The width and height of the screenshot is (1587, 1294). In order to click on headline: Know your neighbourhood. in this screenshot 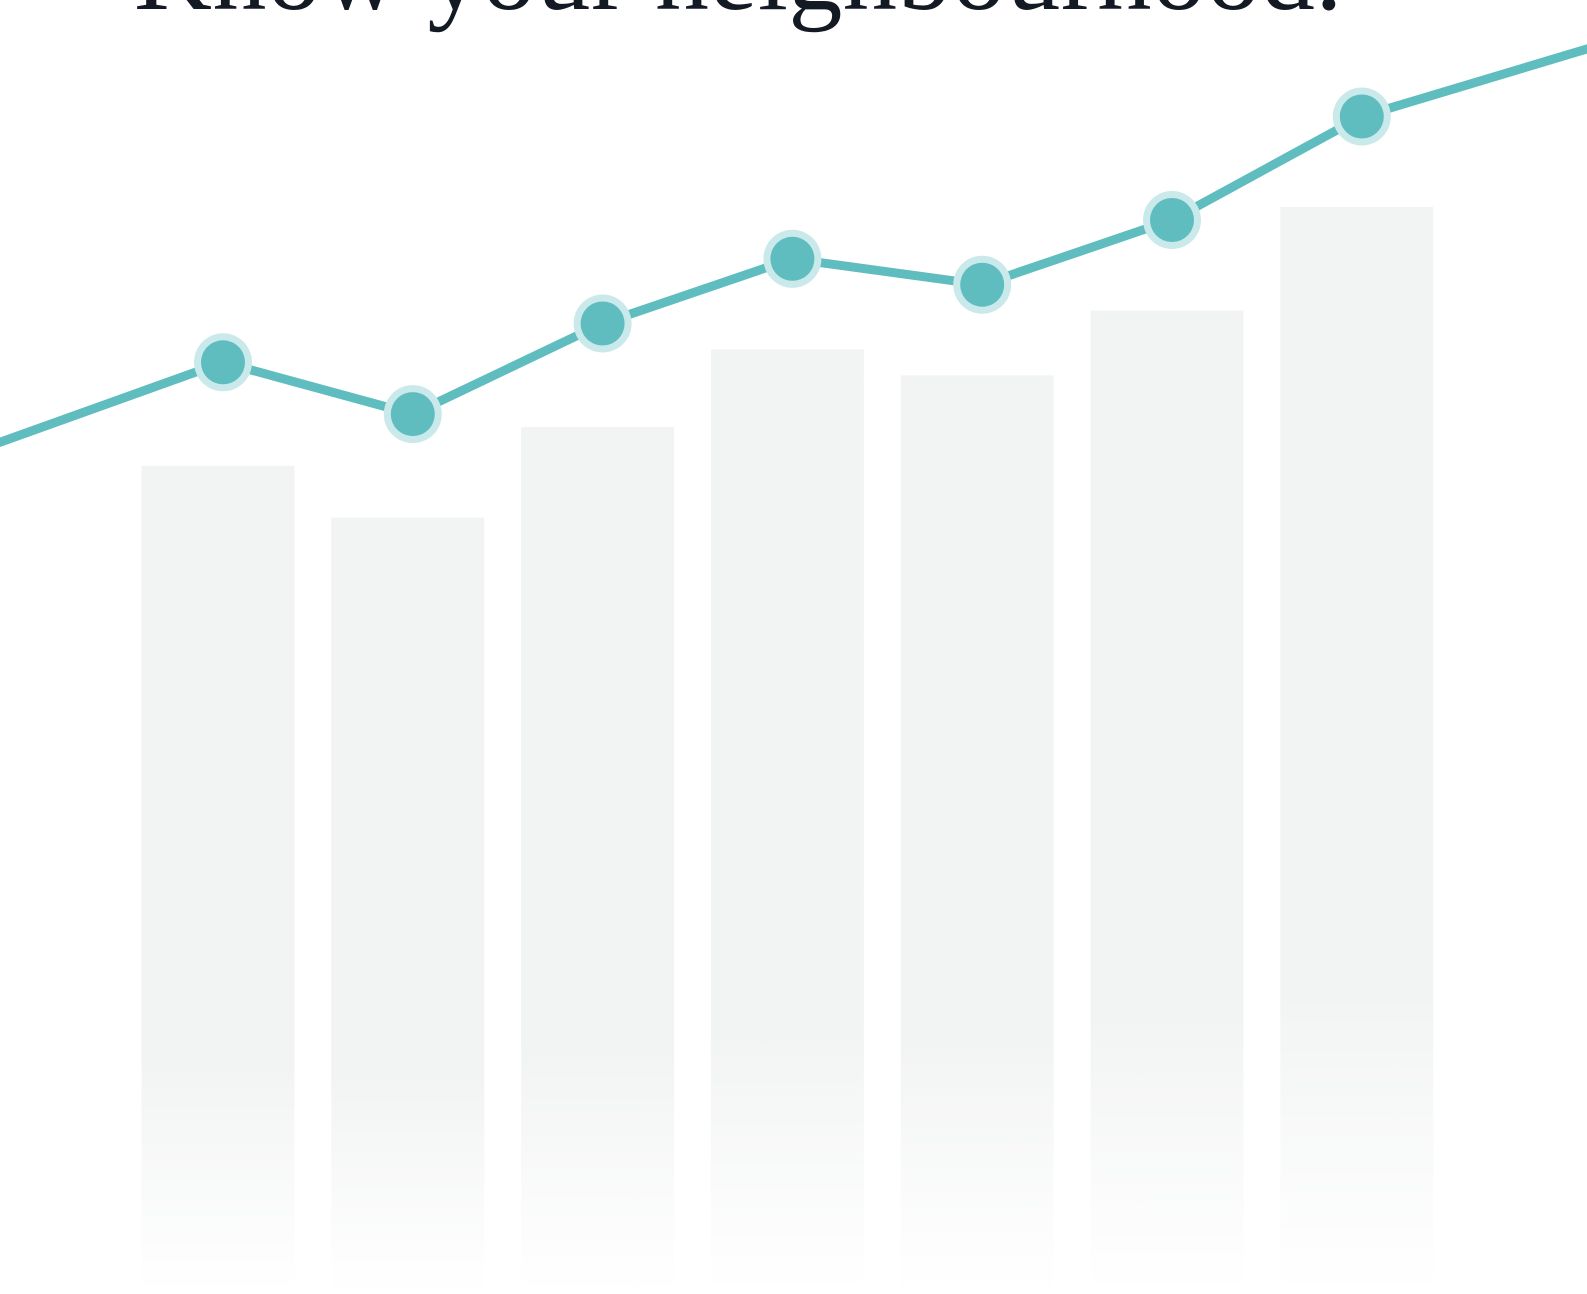, I will do `click(738, 17)`.